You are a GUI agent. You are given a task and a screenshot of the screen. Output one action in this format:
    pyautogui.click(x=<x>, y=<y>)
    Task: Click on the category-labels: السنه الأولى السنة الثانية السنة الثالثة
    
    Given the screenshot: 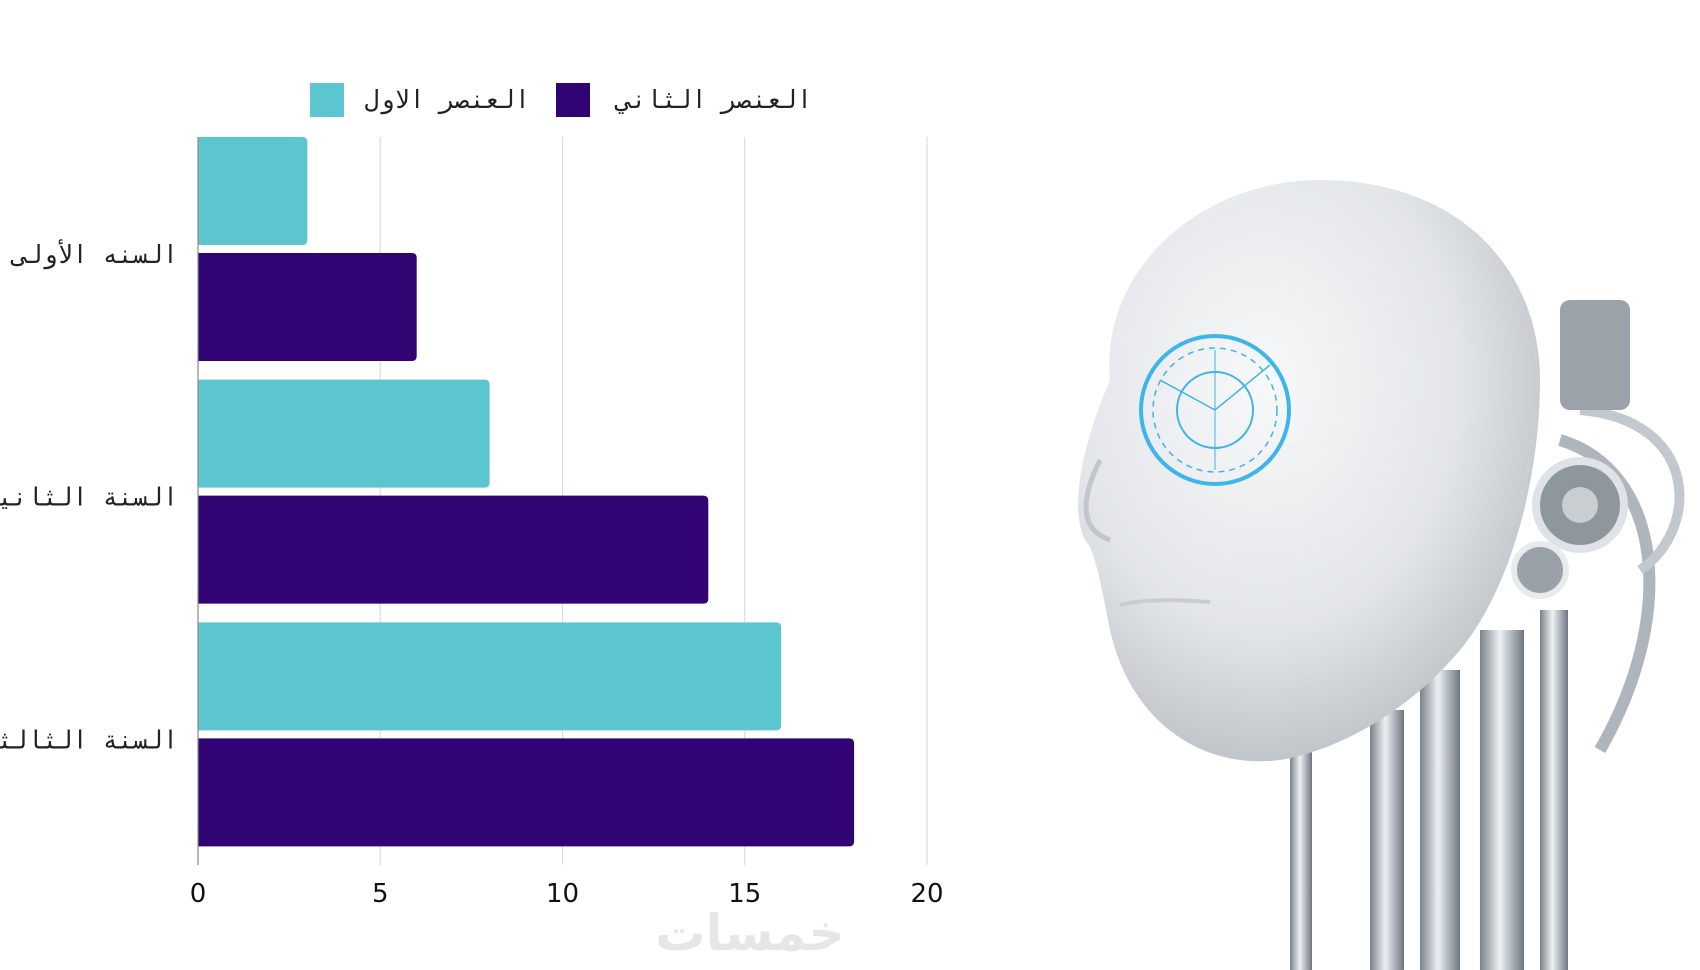 What is the action you would take?
    pyautogui.click(x=89, y=496)
    